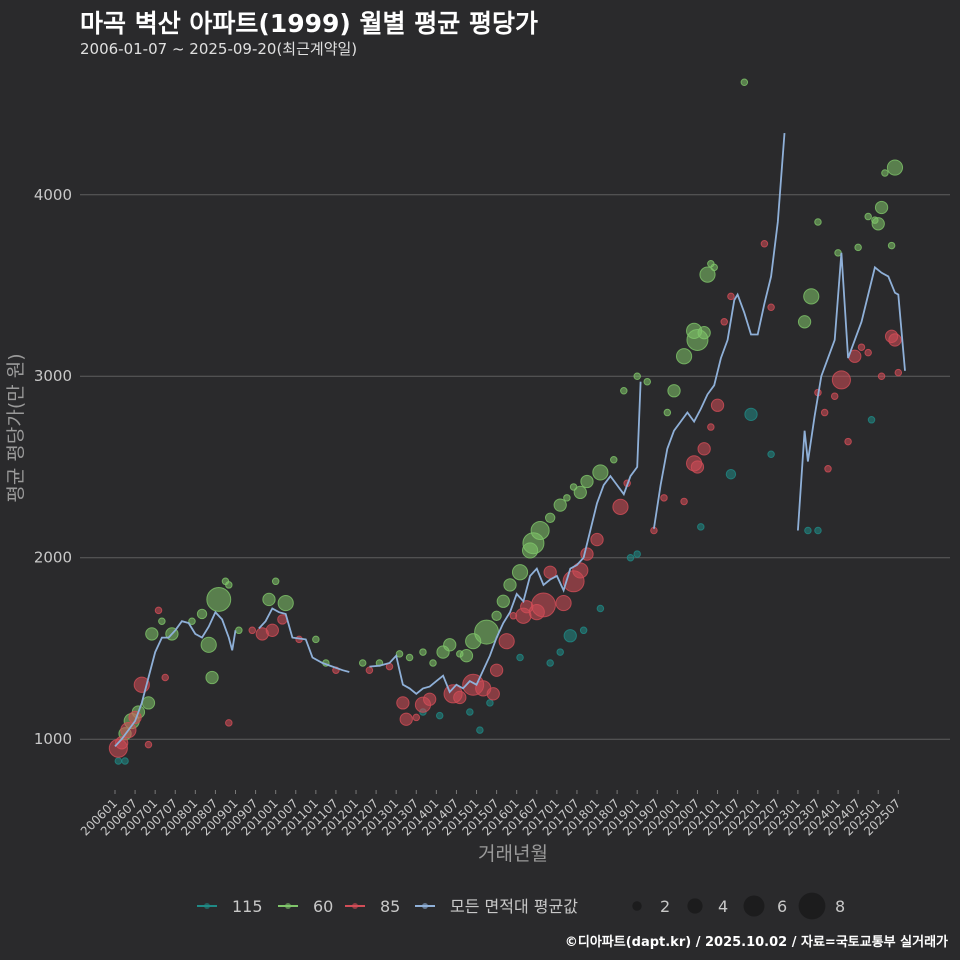 This screenshot has width=960, height=960. I want to click on legend-label: 85, so click(390, 906).